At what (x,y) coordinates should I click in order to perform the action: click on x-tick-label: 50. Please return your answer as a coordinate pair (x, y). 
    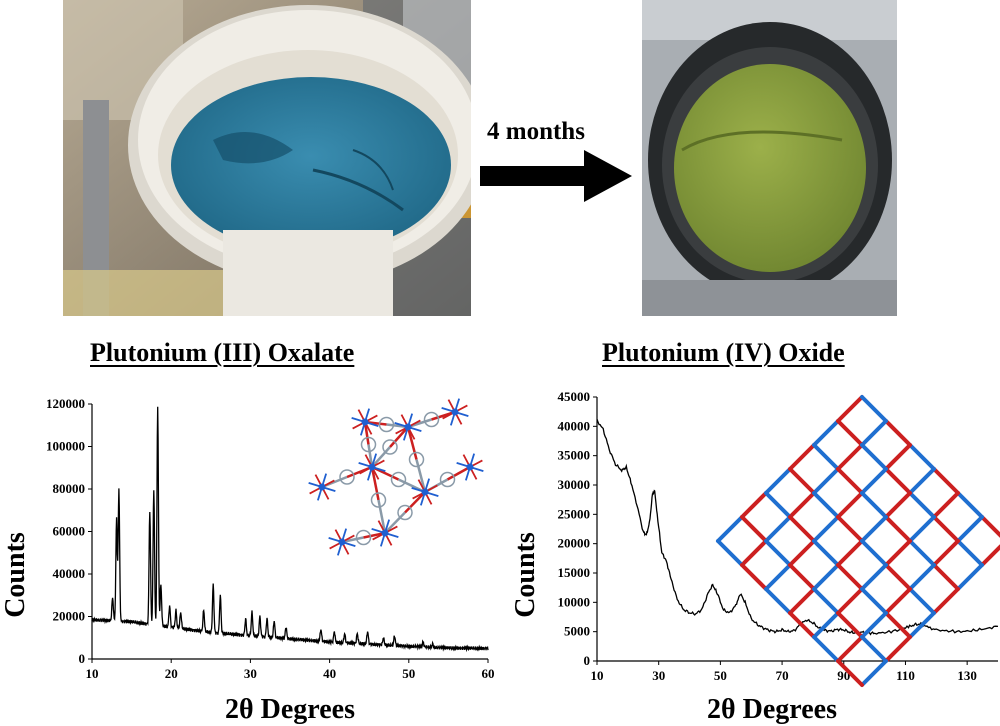
    Looking at the image, I should click on (720, 675).